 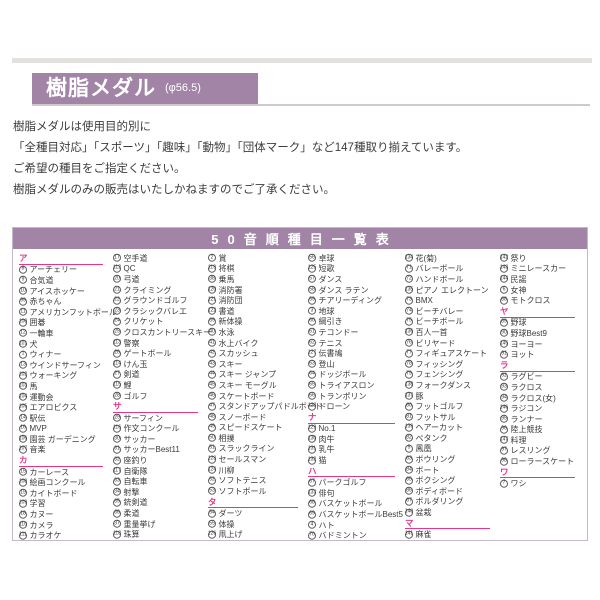 What do you see at coordinates (258, 364) in the screenshot?
I see `list-item: 43 スキー` at bounding box center [258, 364].